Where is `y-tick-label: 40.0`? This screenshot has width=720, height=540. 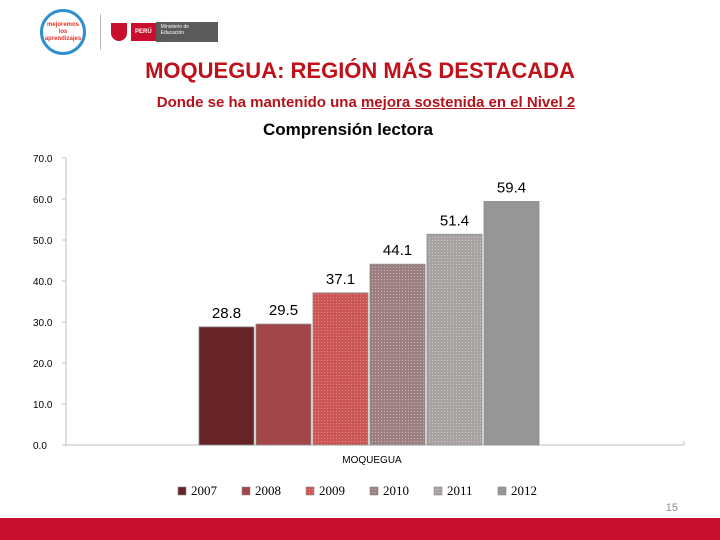
y-tick-label: 40.0 is located at coordinates (43, 282).